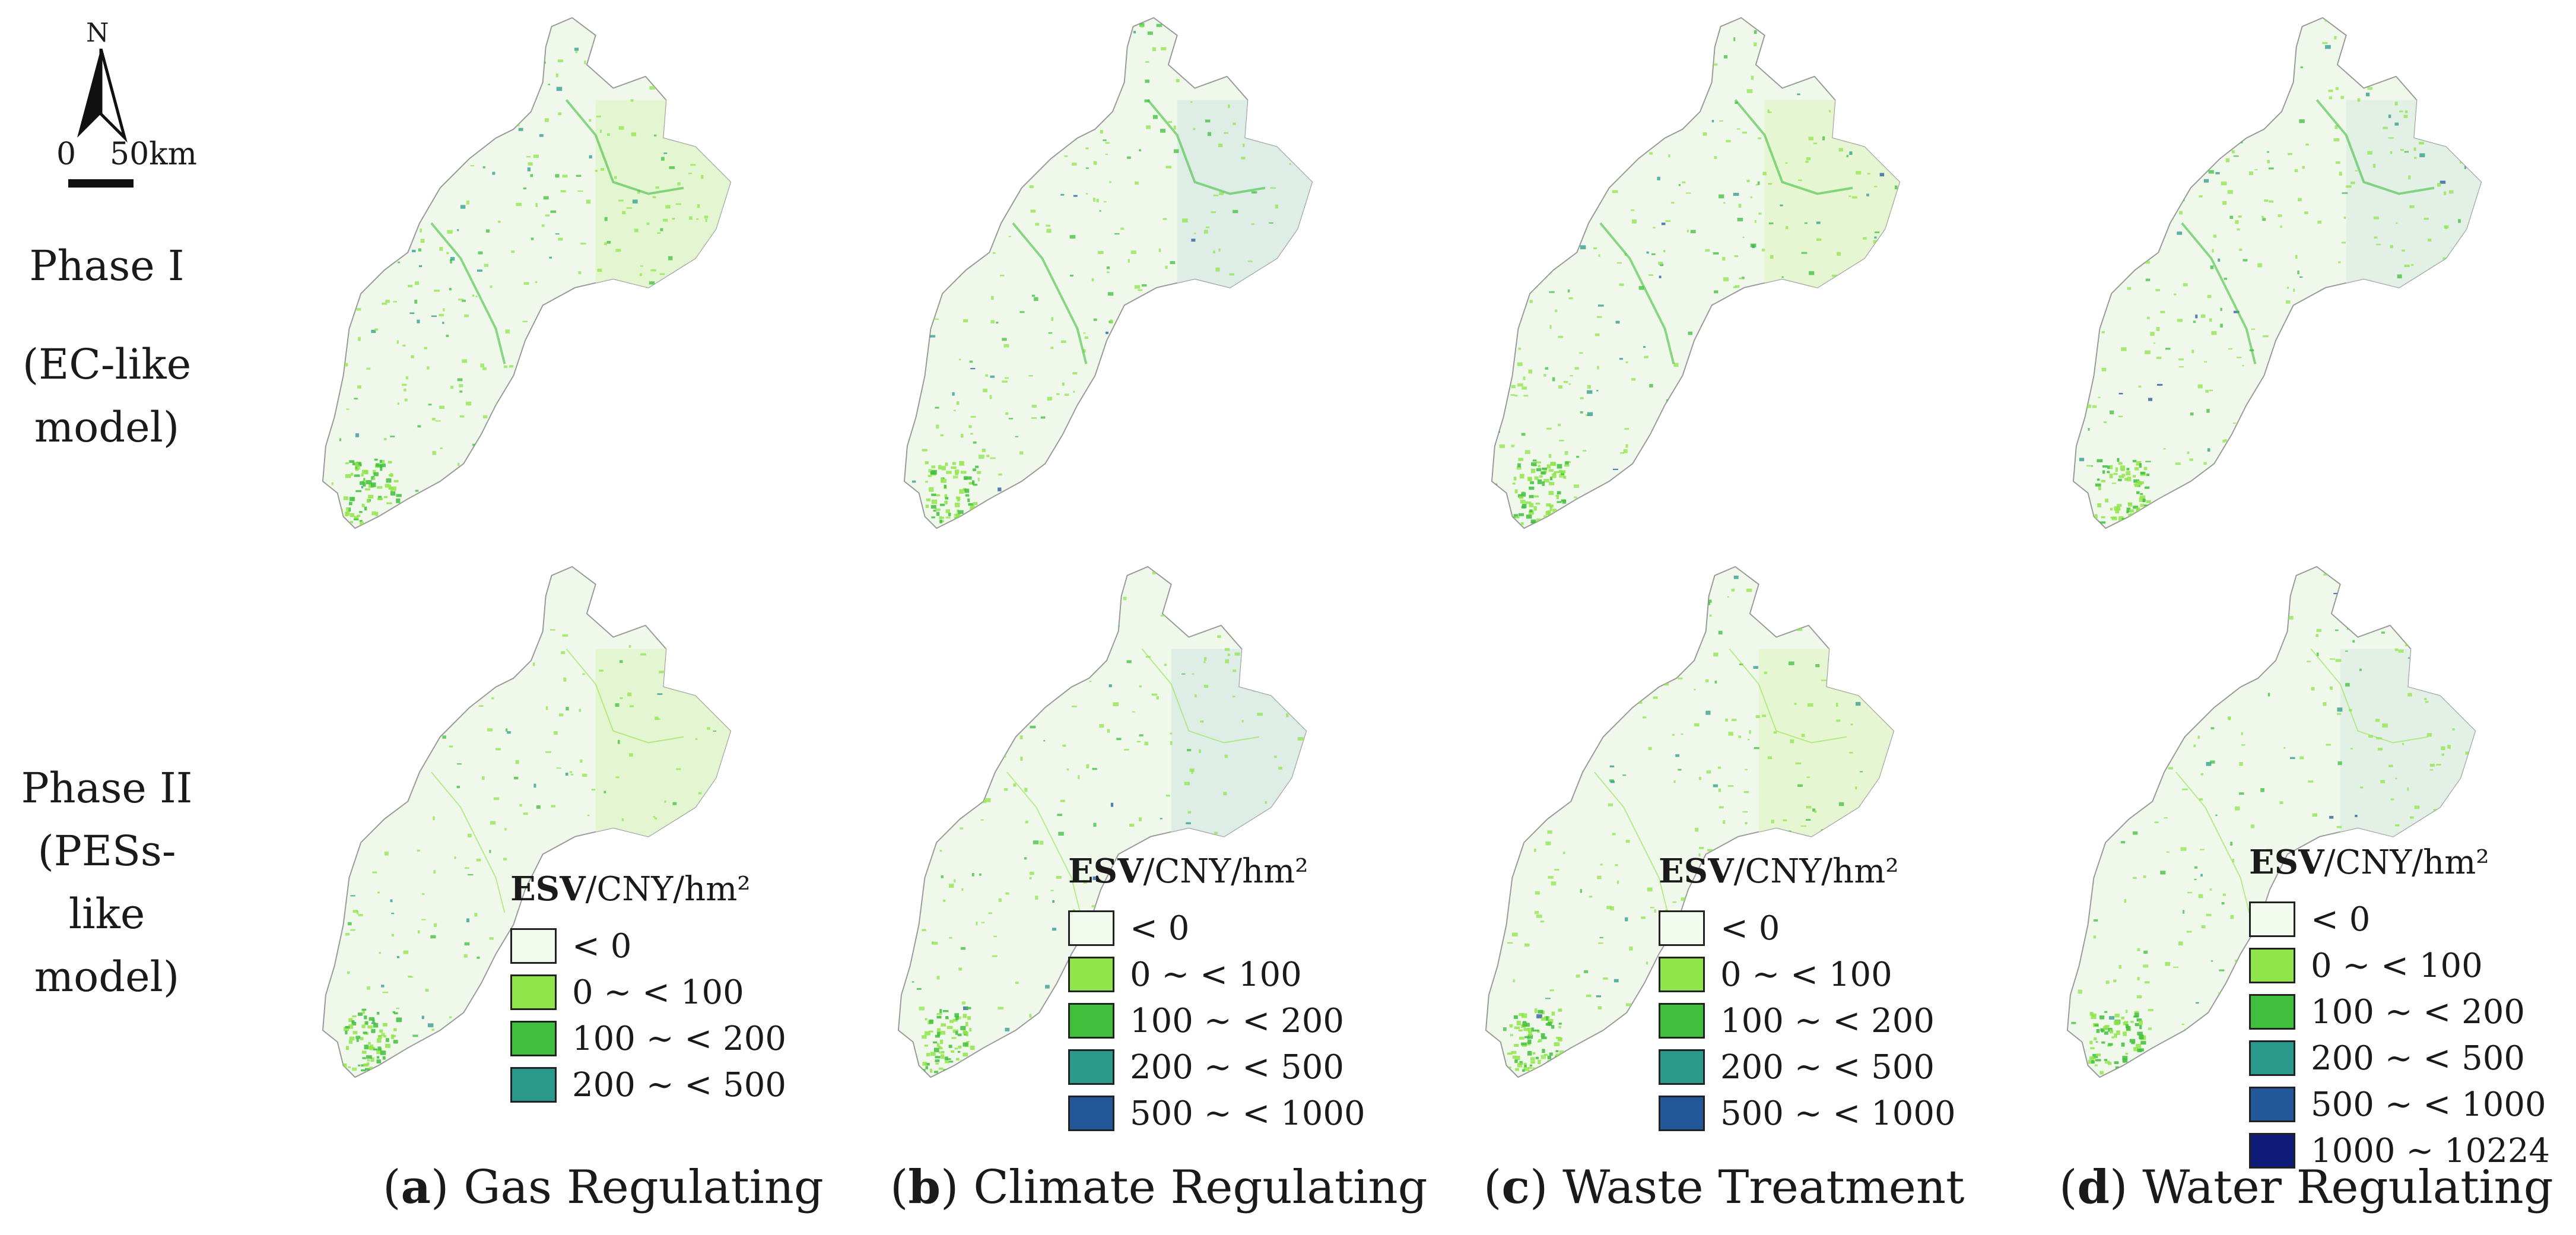  I want to click on legend-label: 100 ~ < 200, so click(2418, 1011).